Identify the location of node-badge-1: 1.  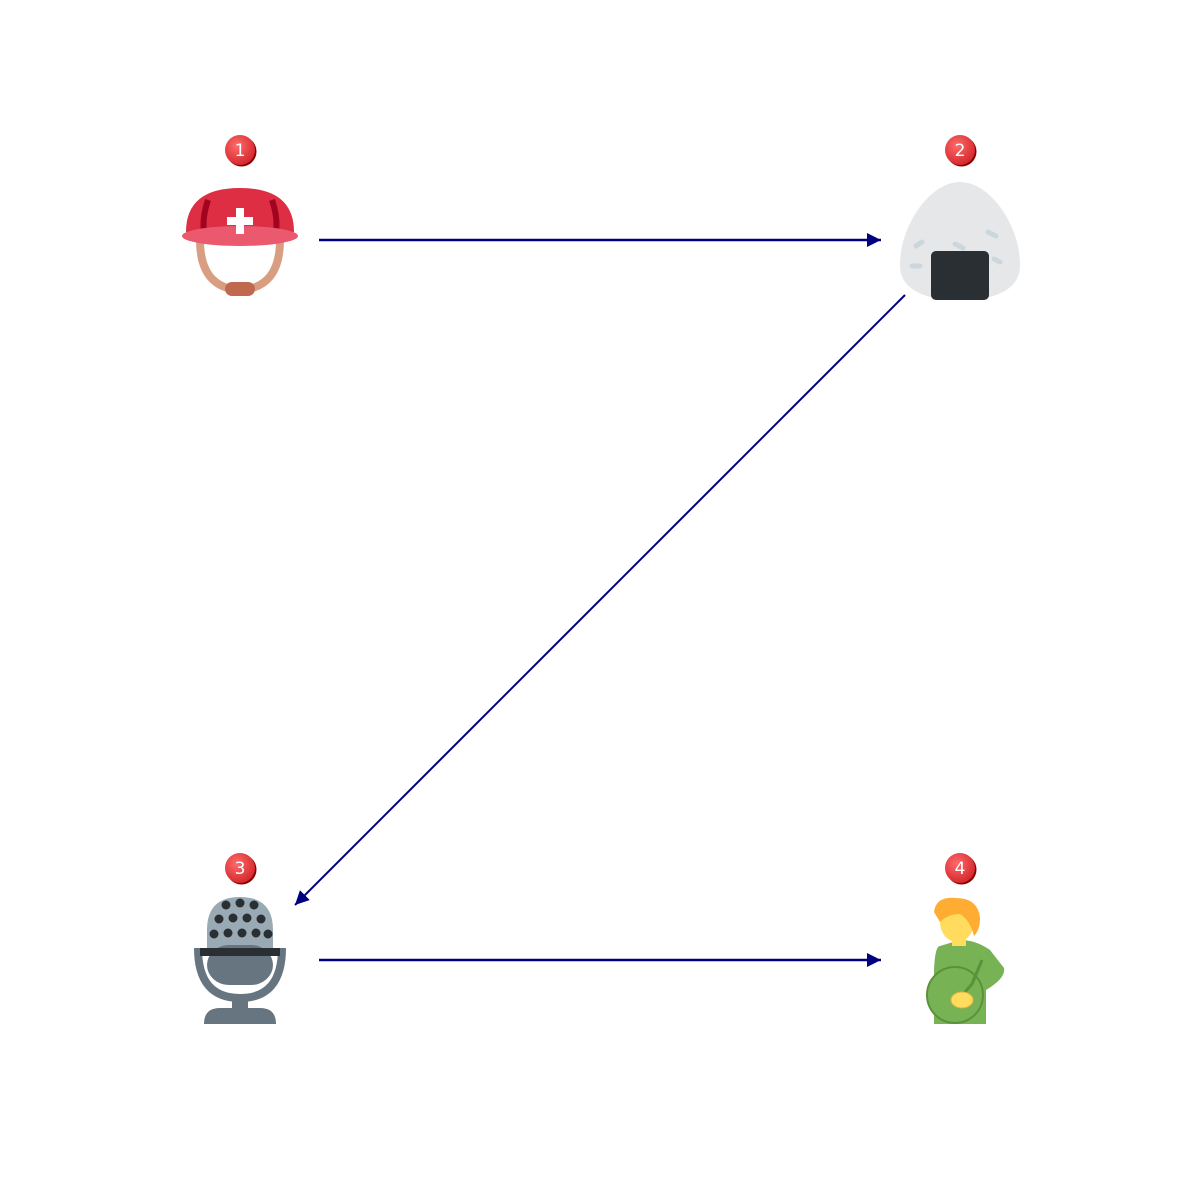
(241, 151).